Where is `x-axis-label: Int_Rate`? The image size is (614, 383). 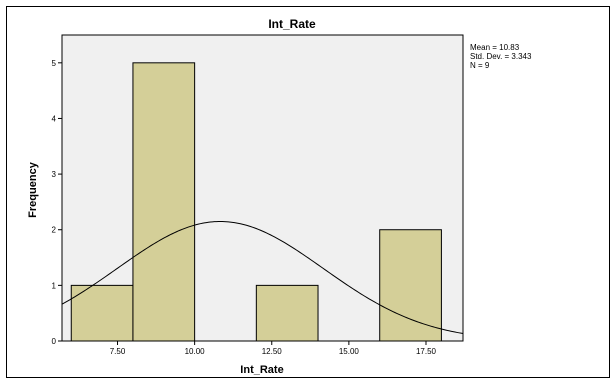 x-axis-label: Int_Rate is located at coordinates (261, 370).